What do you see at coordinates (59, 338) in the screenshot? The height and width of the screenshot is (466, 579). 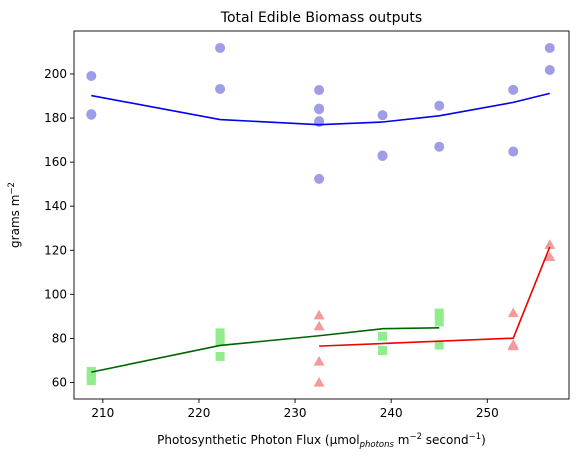 I see `y-tick-label: 80` at bounding box center [59, 338].